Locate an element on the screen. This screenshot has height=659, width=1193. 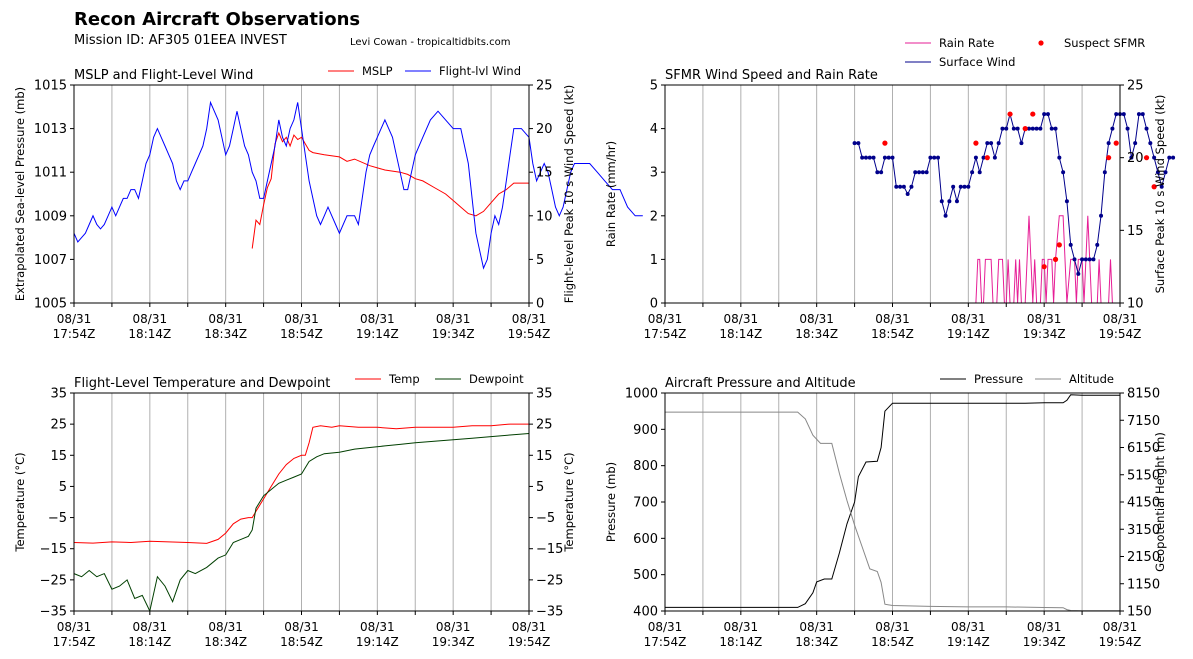
y2-axis-label: Temperature (°C) is located at coordinates (569, 502).